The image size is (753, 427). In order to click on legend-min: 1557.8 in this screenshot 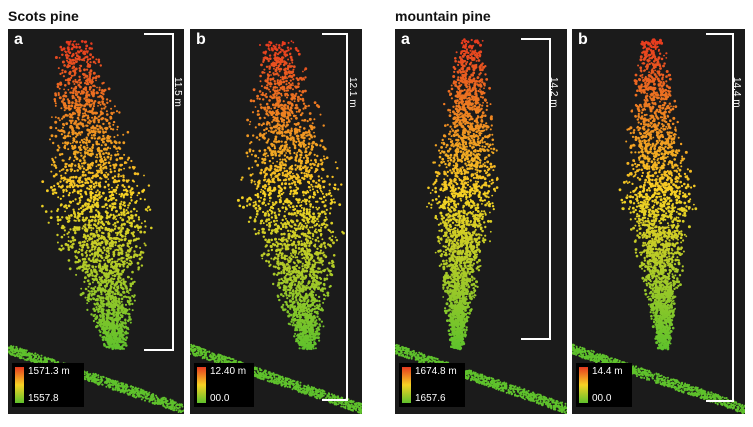, I will do `click(43, 398)`.